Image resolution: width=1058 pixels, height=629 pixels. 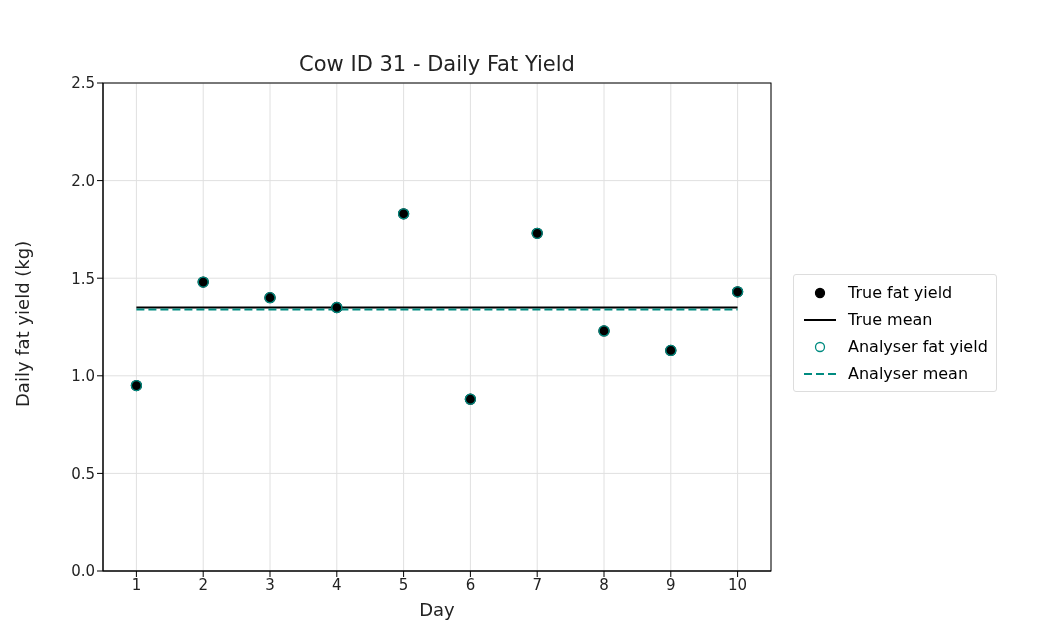 What do you see at coordinates (203, 584) in the screenshot?
I see `x-tick-label: 2` at bounding box center [203, 584].